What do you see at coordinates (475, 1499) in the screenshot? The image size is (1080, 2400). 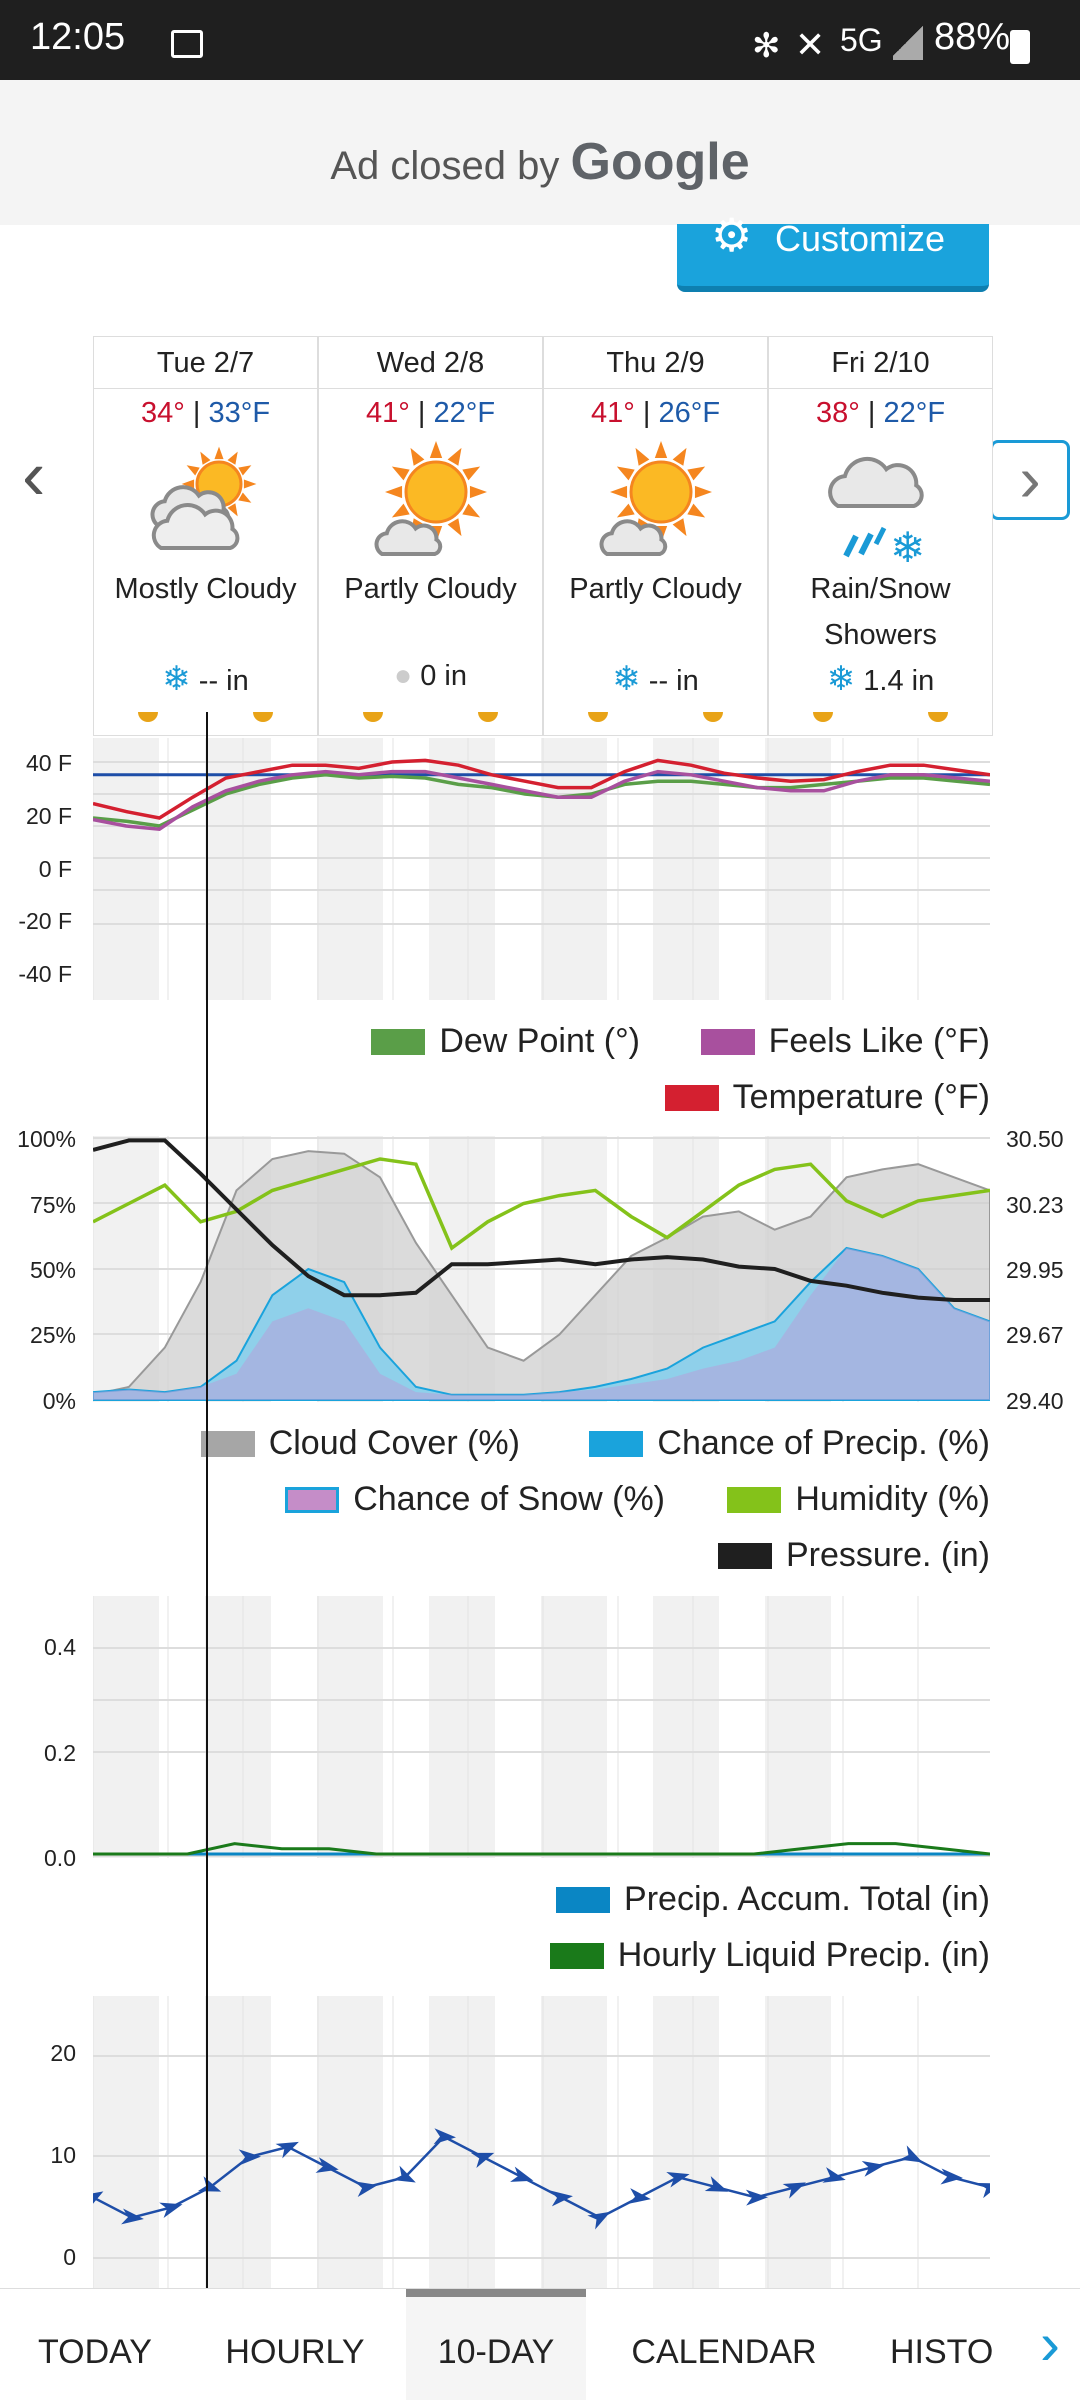 I see `legend-chance-snow: Chance of Snow (%)` at bounding box center [475, 1499].